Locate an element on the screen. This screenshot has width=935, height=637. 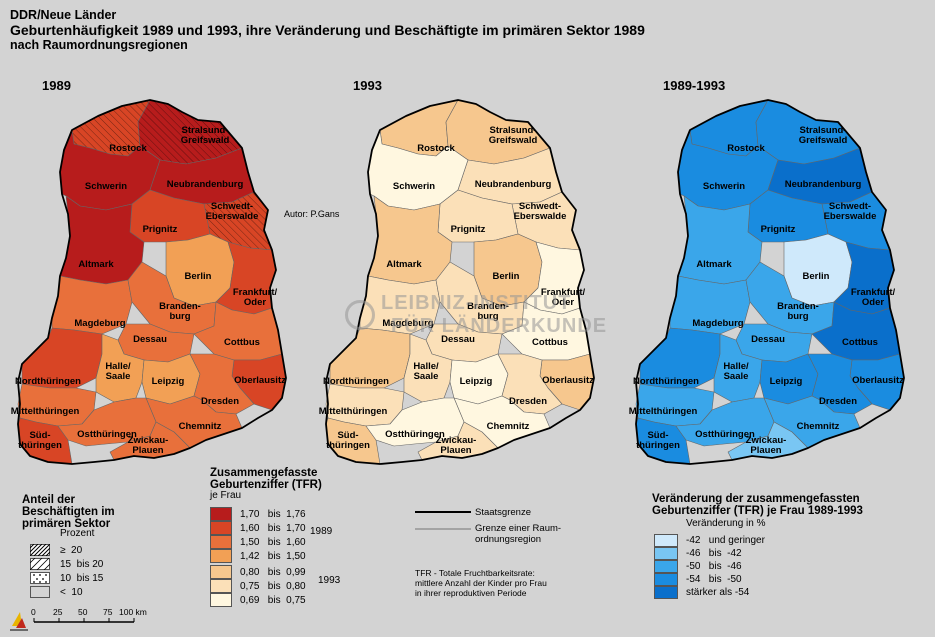
legend-tfr-row: 1,42 bis 1,50 is located at coordinates (258, 556).